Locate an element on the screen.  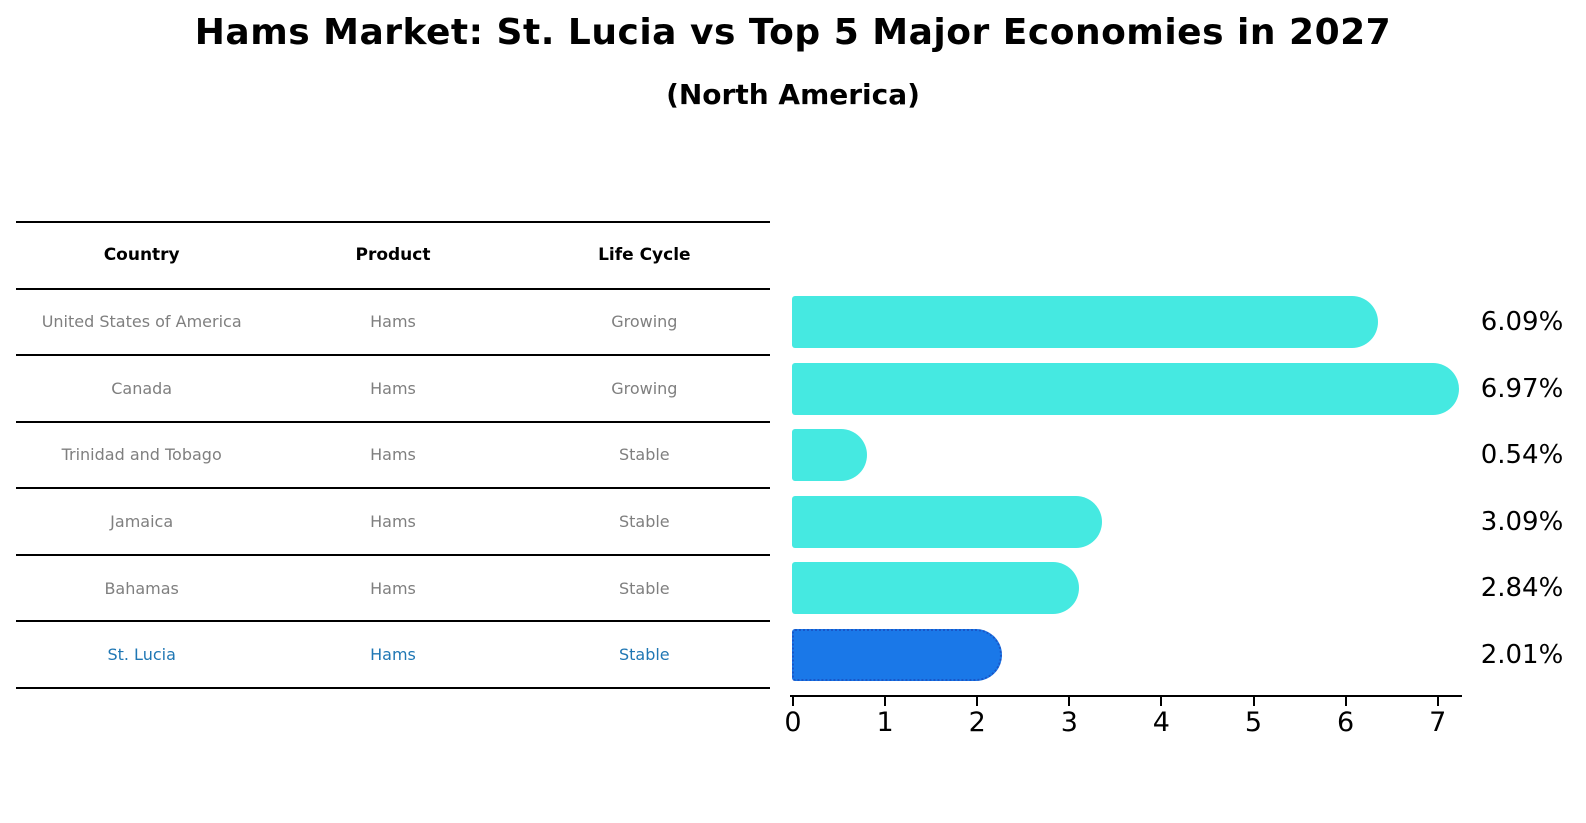
cell-country: Bahamas is located at coordinates (141, 588).